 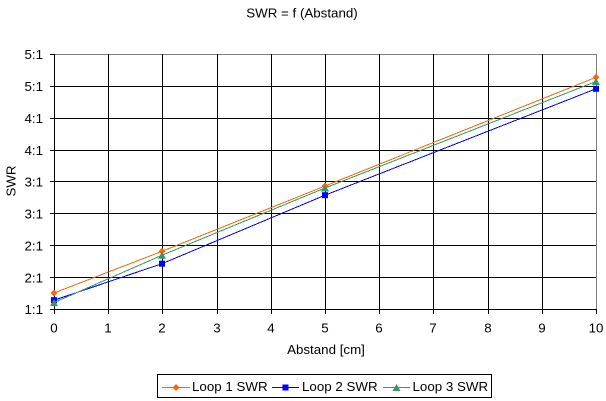 What do you see at coordinates (378, 328) in the screenshot?
I see `svg-text: 6` at bounding box center [378, 328].